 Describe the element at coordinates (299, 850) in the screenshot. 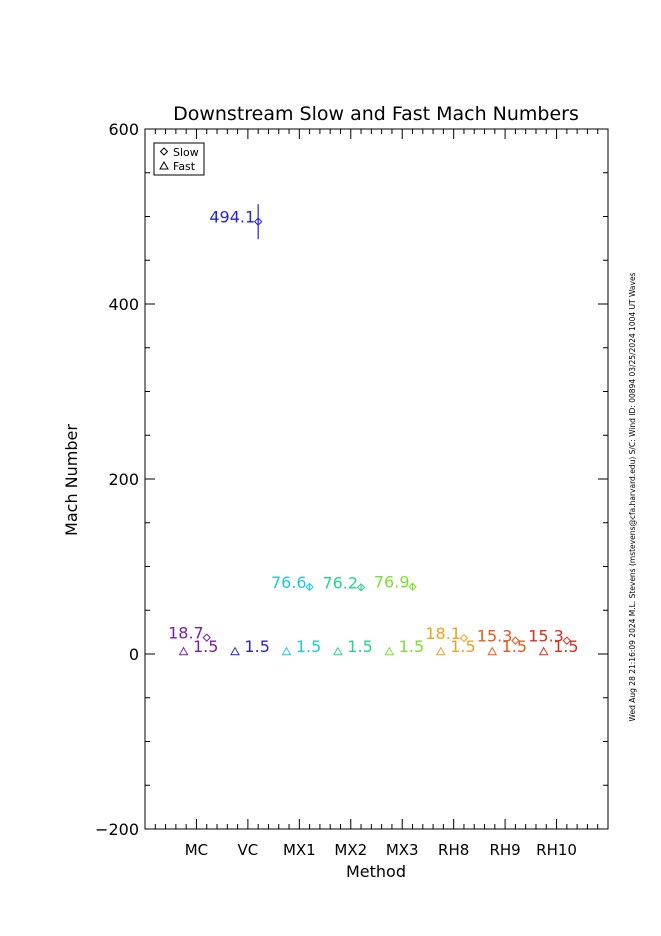

I see `x-tick-label: MX1` at that location.